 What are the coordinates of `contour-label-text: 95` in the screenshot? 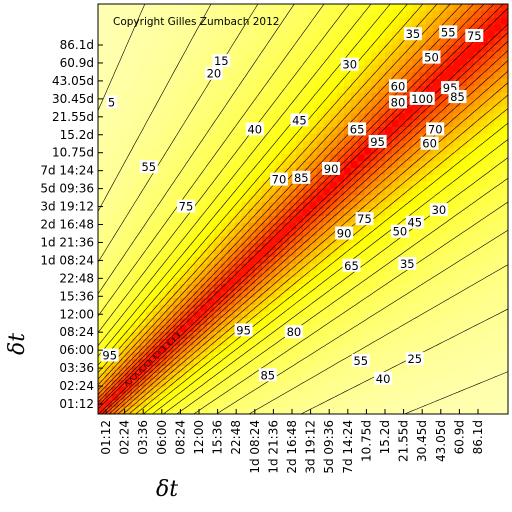 It's located at (377, 142).